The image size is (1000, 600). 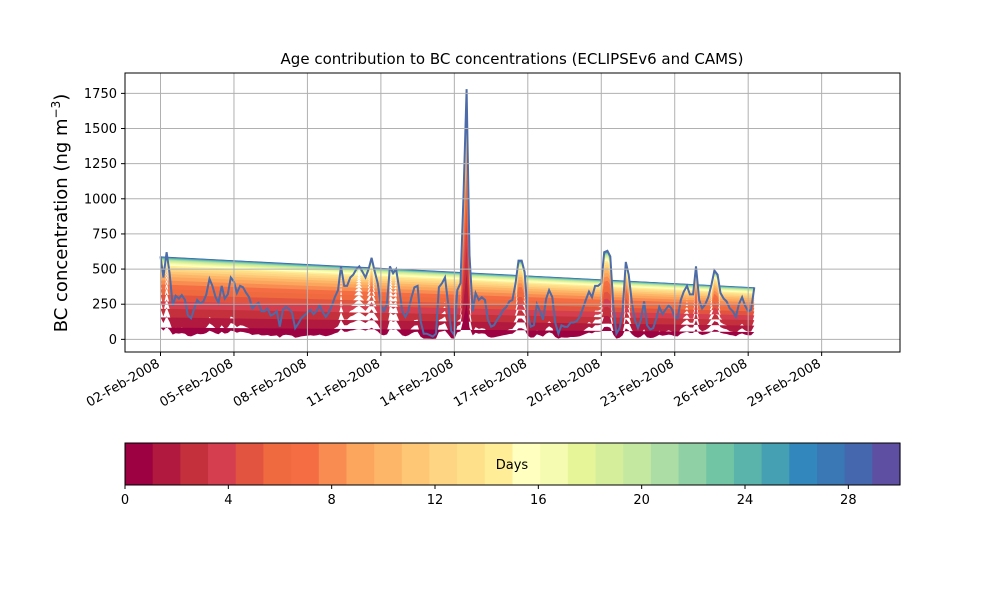 What do you see at coordinates (104, 217) in the screenshot?
I see `y-axis: 0 250 500 750 1000 1250 1500 1750` at bounding box center [104, 217].